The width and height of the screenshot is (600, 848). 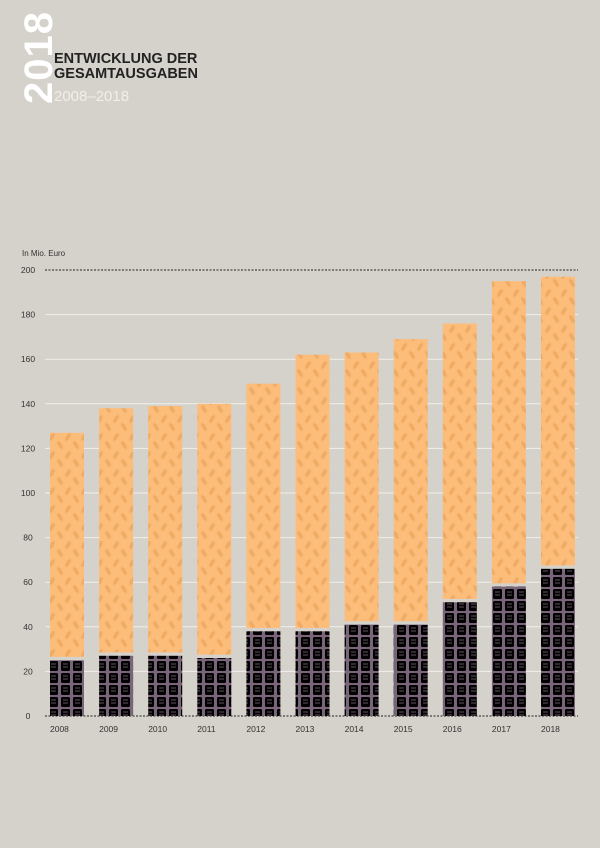 What do you see at coordinates (28, 671) in the screenshot?
I see `y-tick-label: 20` at bounding box center [28, 671].